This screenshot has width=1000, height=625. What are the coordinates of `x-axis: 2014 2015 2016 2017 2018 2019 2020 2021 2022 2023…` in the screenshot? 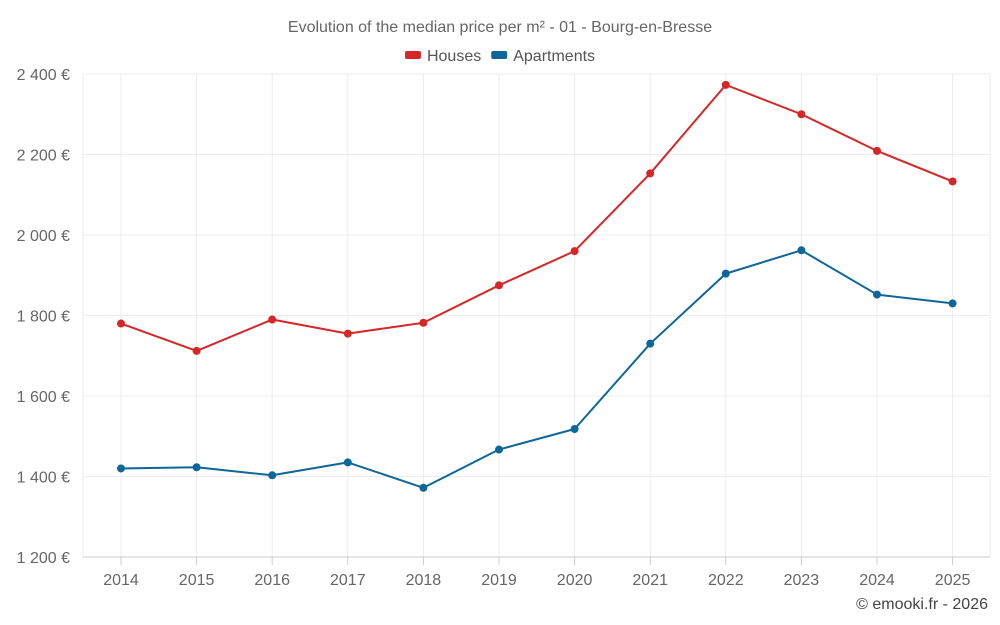 It's located at (536, 572).